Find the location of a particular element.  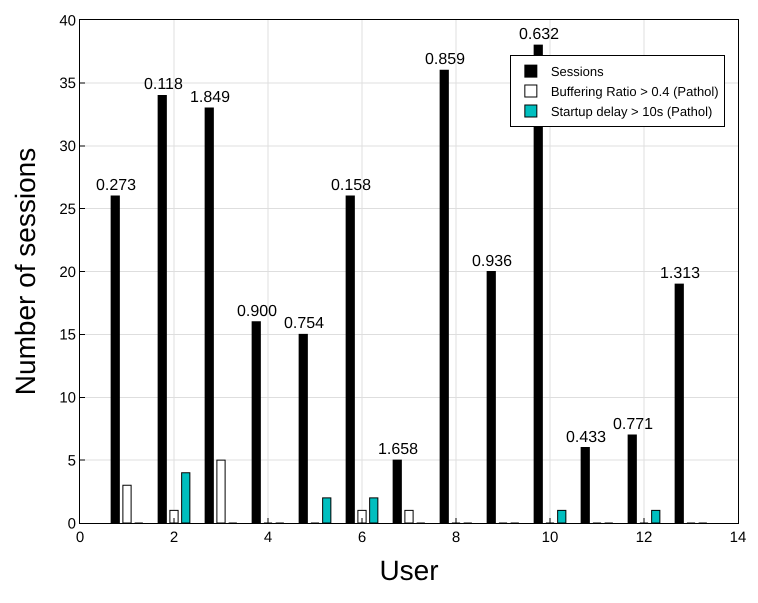

y-tick-label: 30 is located at coordinates (67, 146).